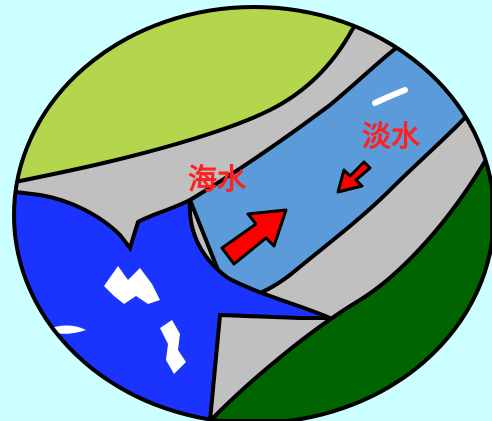  I want to click on freshwater-arrow, so click(354, 177).